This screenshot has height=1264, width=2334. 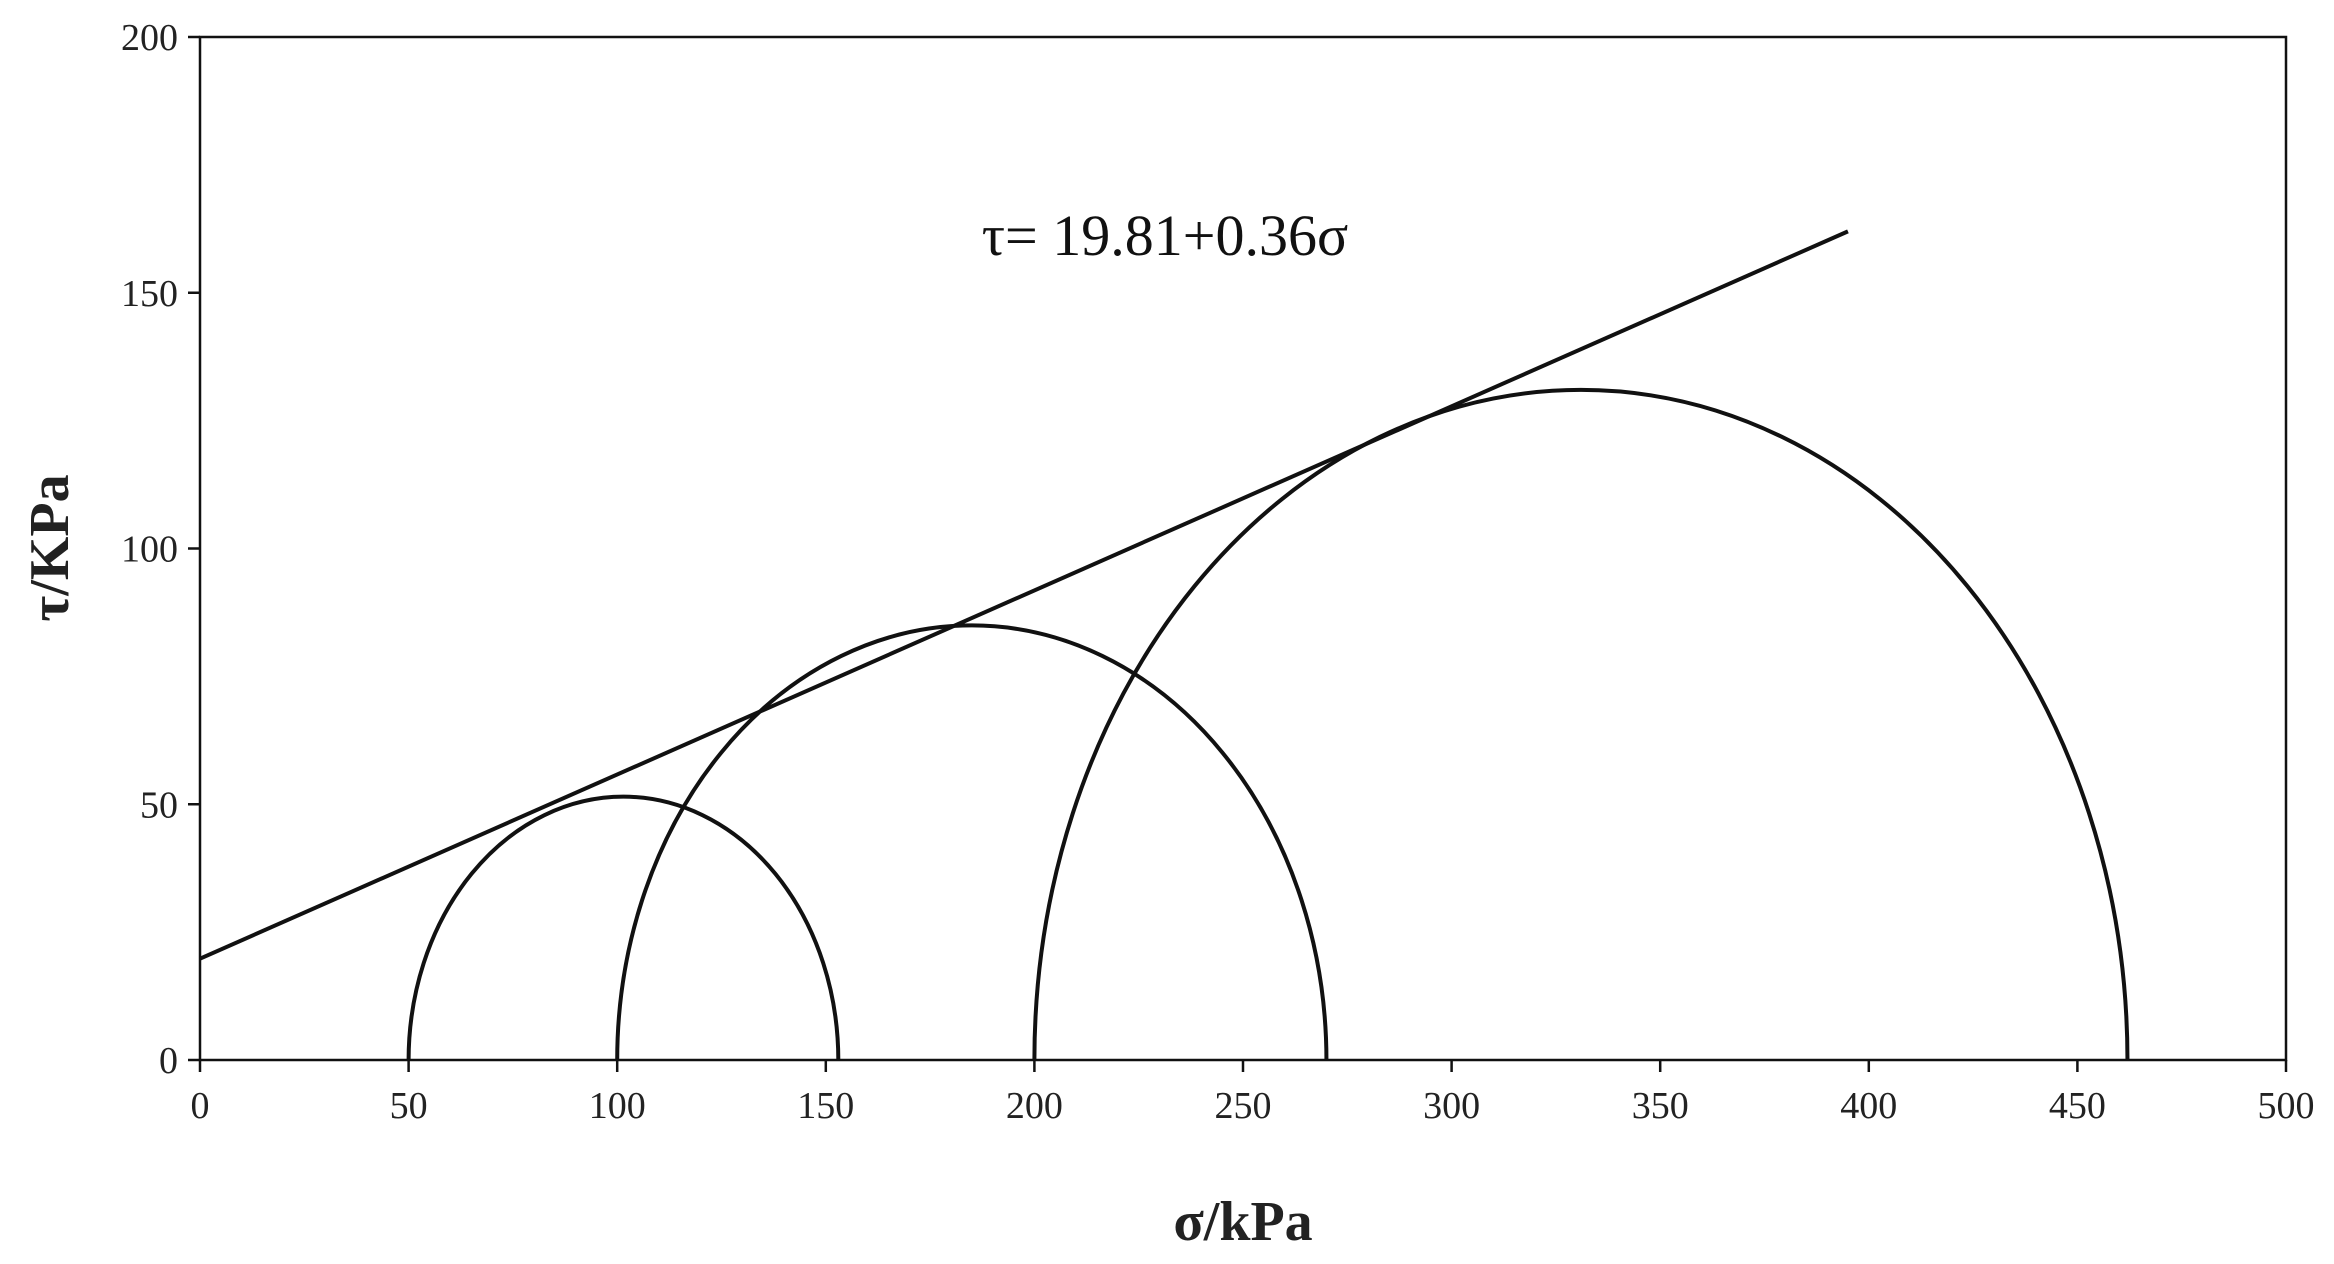 What do you see at coordinates (409, 1106) in the screenshot?
I see `x-tick-label: 50` at bounding box center [409, 1106].